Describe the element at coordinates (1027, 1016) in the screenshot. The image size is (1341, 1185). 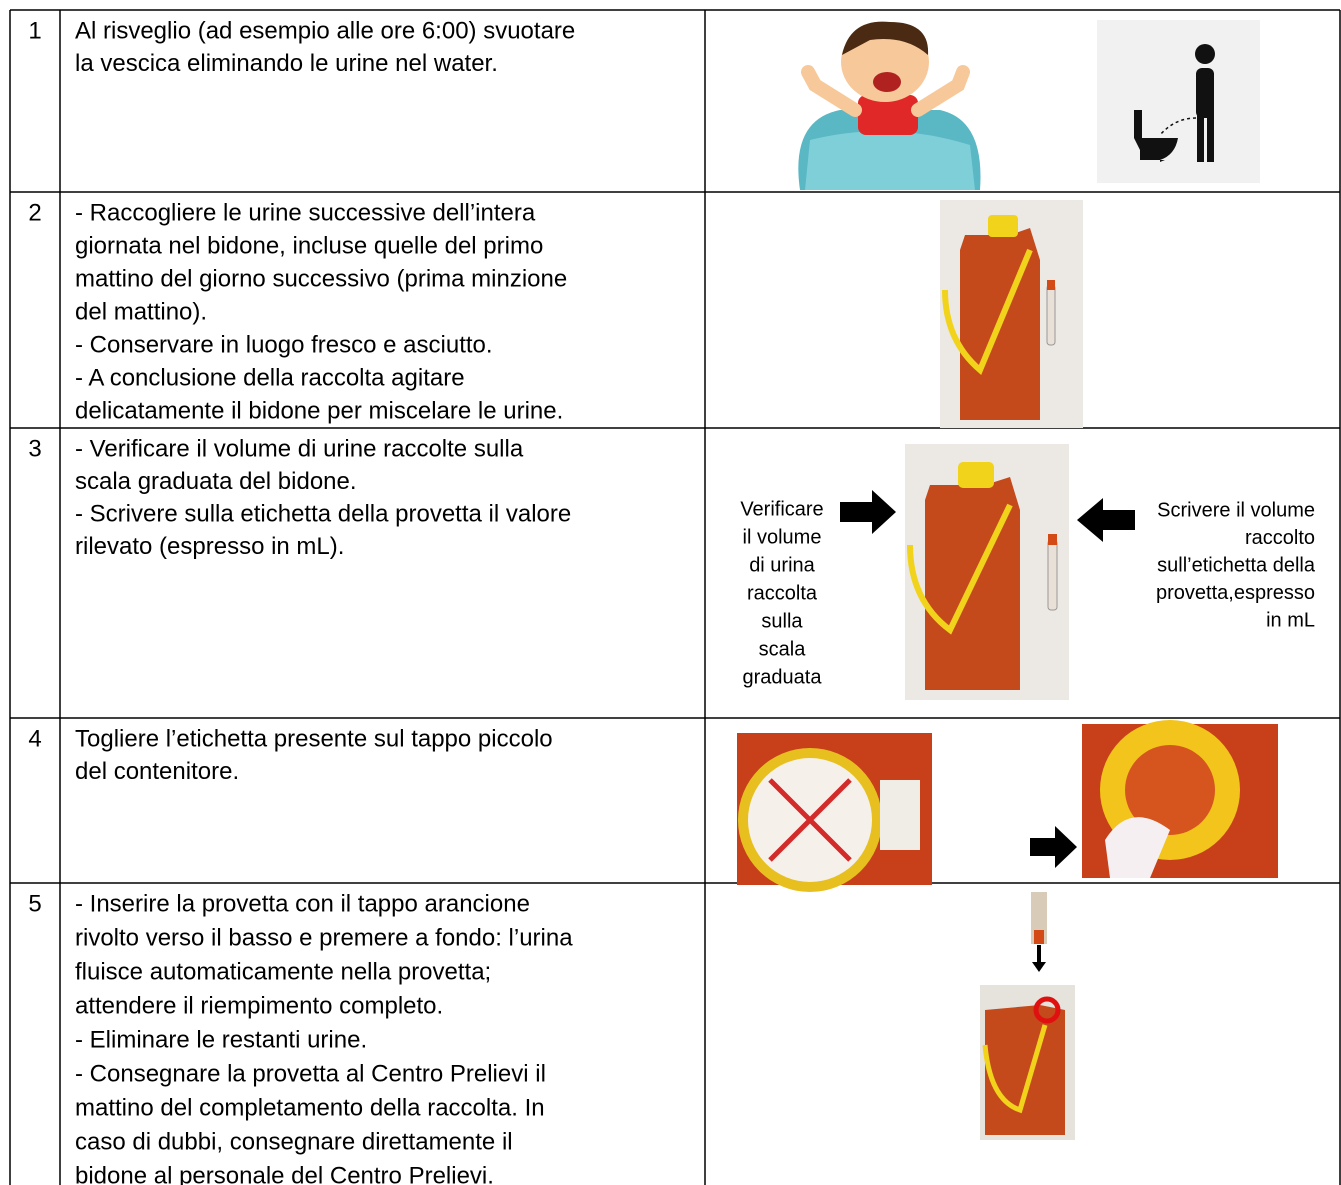
I see `insert-tube-photo` at that location.